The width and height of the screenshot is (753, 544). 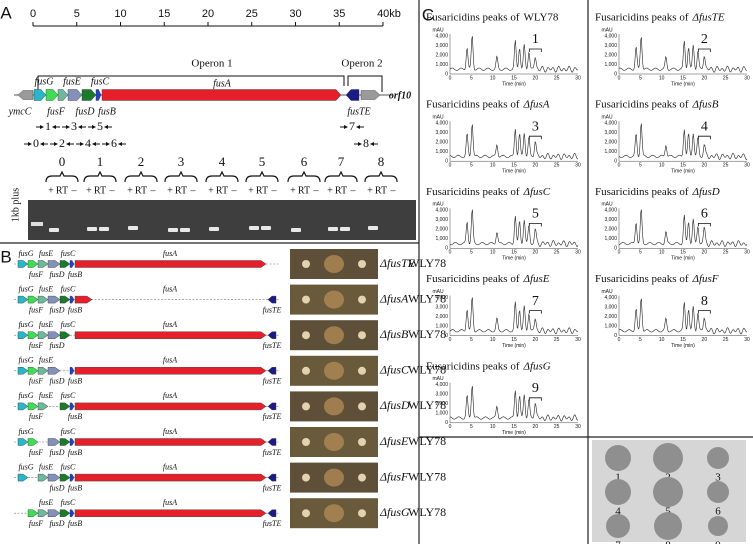 I want to click on gene-label: fusC, so click(x=68, y=253).